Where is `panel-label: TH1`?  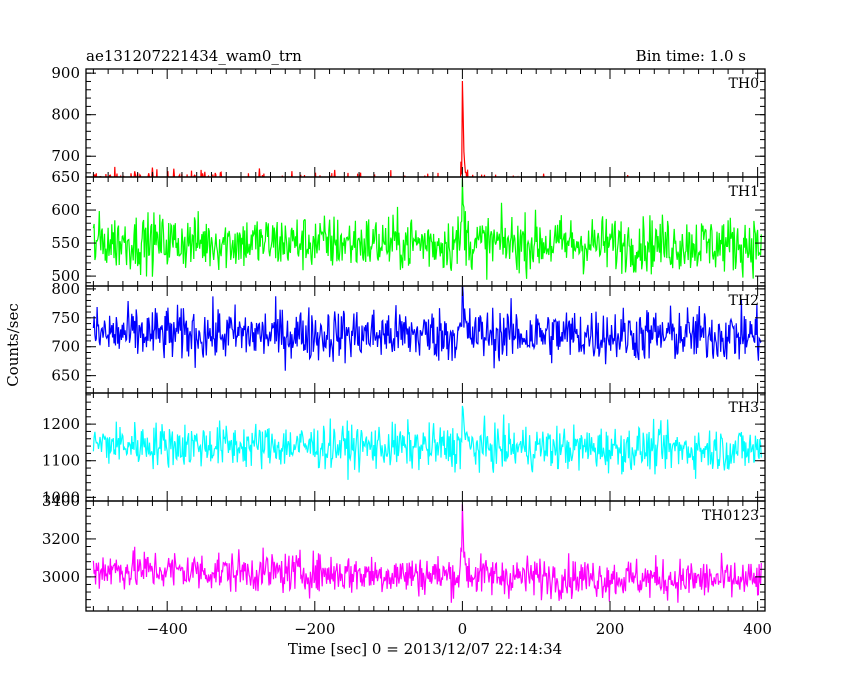 panel-label: TH1 is located at coordinates (744, 192).